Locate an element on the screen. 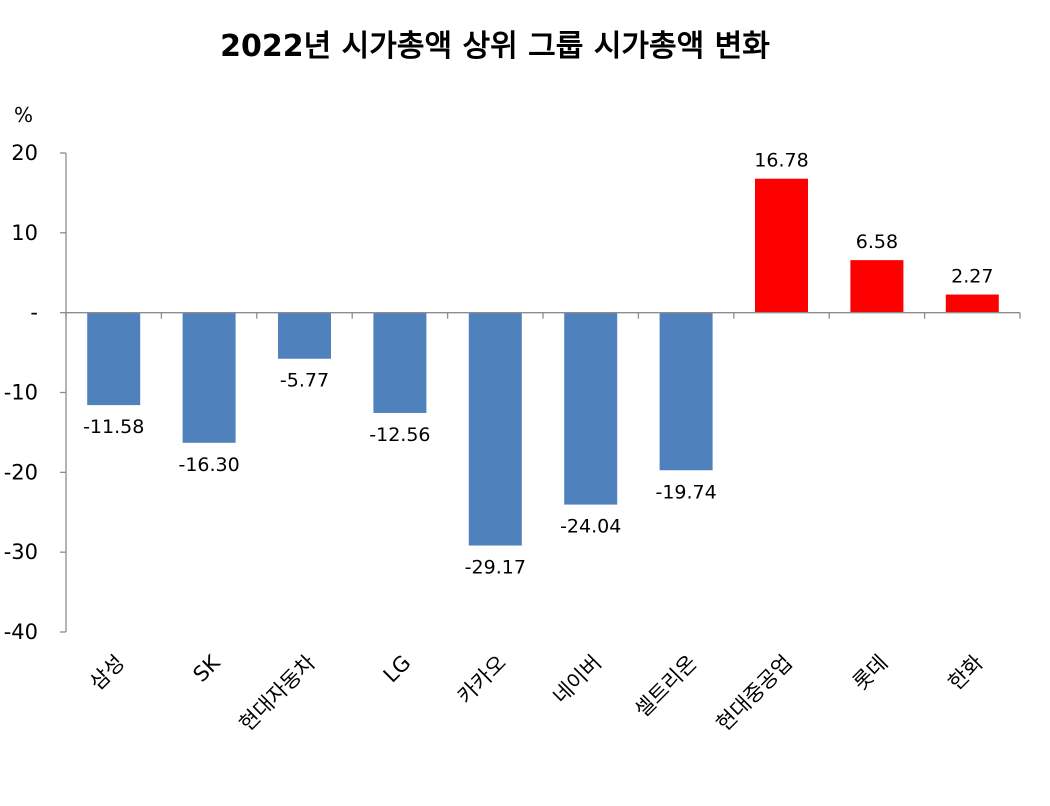 This screenshot has width=1050, height=806. data-label: 6.58 is located at coordinates (877, 242).